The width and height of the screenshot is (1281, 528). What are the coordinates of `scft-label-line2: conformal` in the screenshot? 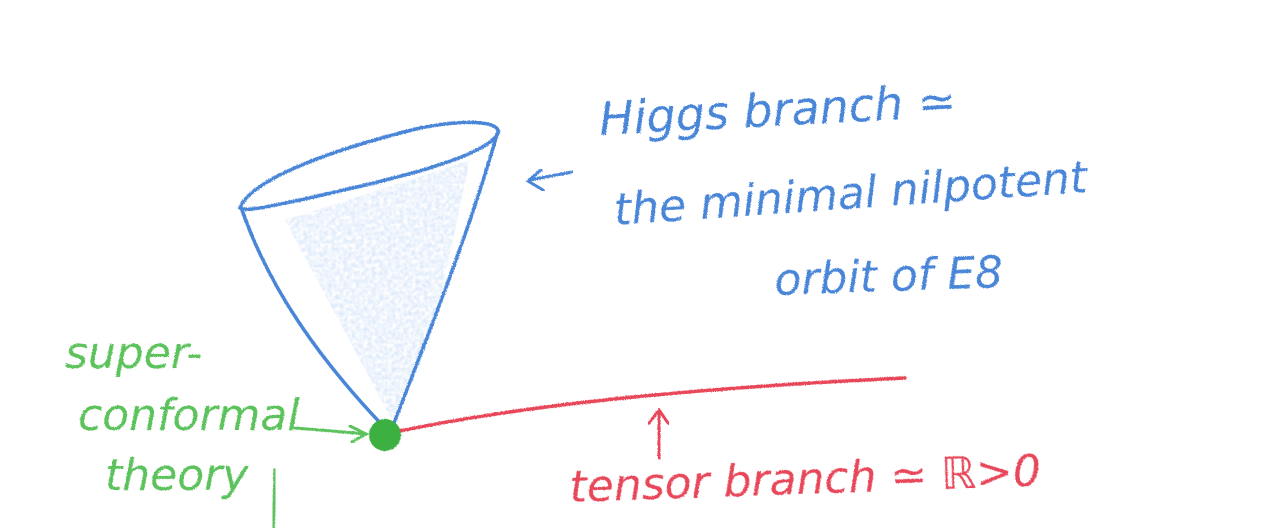 It's located at (189, 415).